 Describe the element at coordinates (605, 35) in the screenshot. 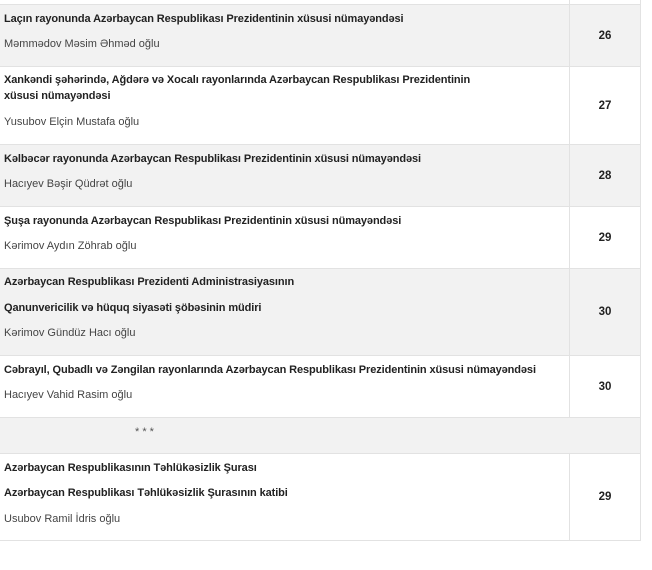

I see `number-cell: 26` at that location.